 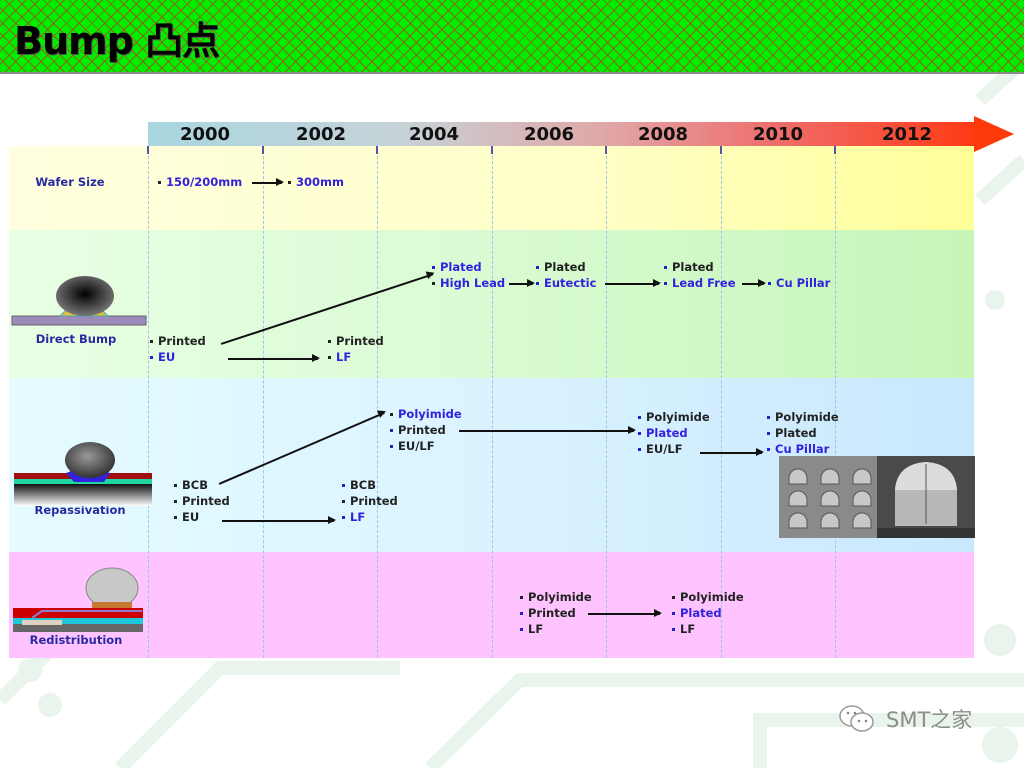 What do you see at coordinates (663, 134) in the screenshot?
I see `year-2008: 2008` at bounding box center [663, 134].